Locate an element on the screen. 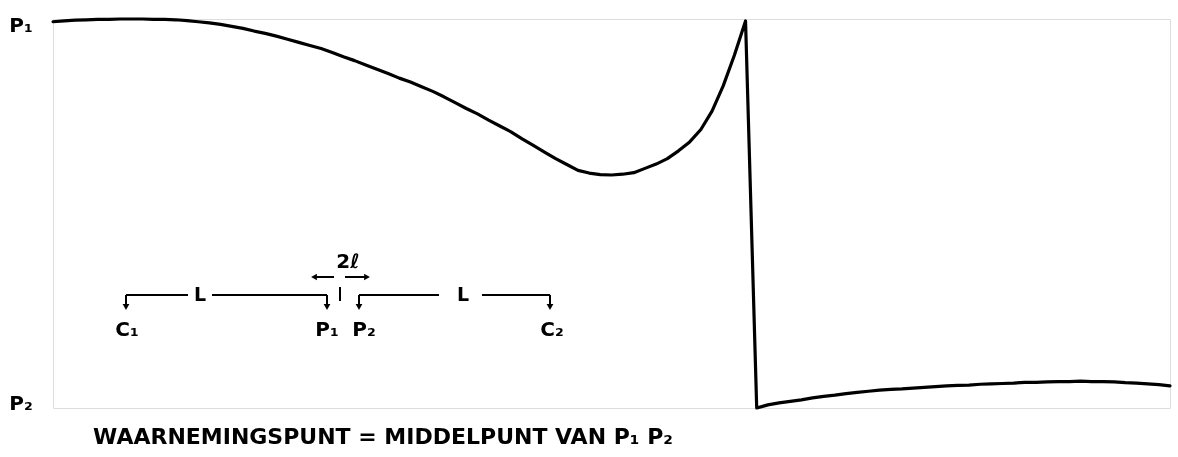 The height and width of the screenshot is (457, 1178). annotation: P₂ is located at coordinates (364, 329).